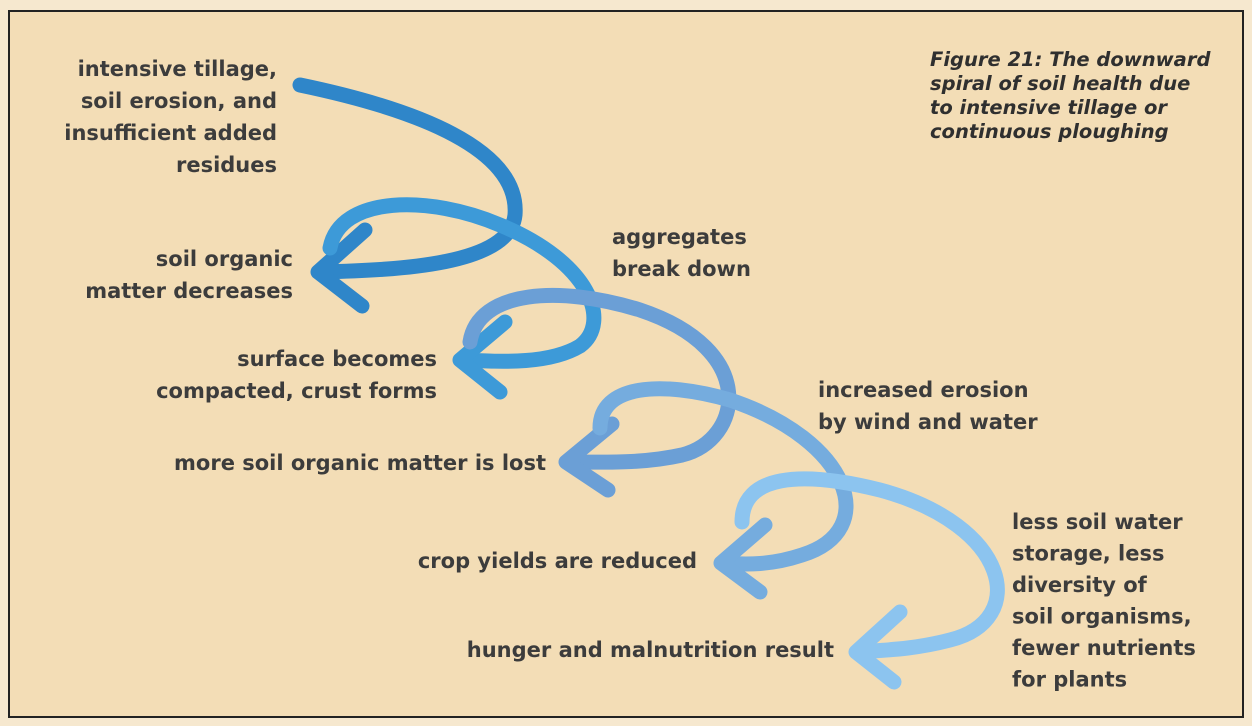  Describe the element at coordinates (1097, 522) in the screenshot. I see `label-line: less soil water` at that location.